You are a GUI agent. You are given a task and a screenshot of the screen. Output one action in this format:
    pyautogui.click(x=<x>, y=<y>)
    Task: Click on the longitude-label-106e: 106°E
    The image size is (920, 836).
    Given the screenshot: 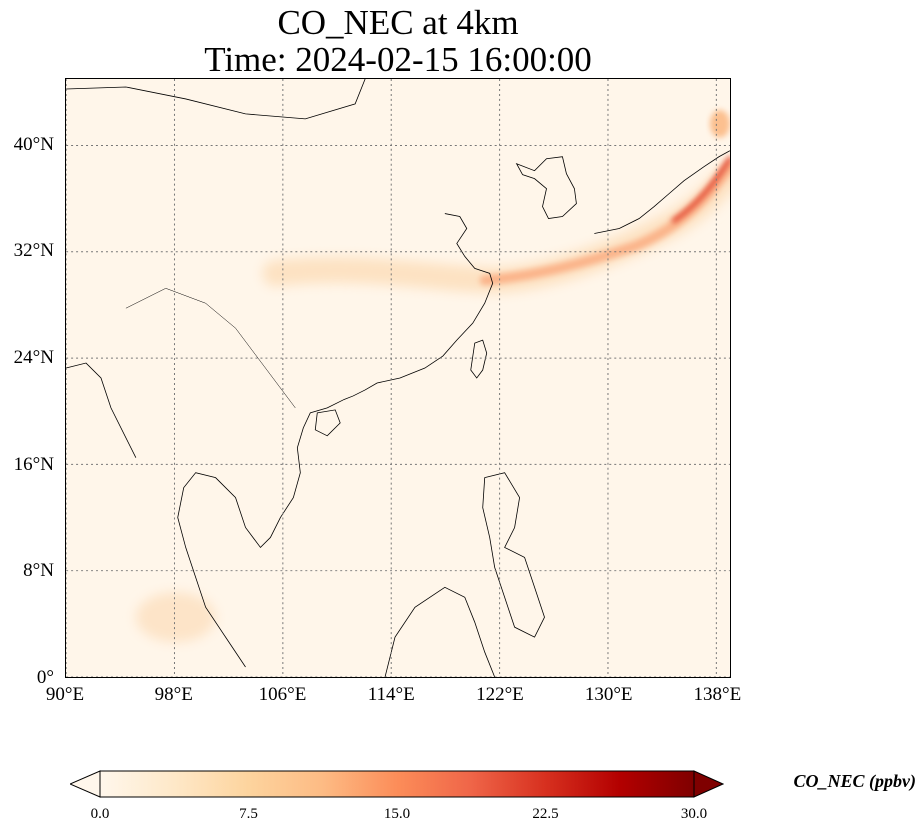 What is the action you would take?
    pyautogui.click(x=282, y=694)
    